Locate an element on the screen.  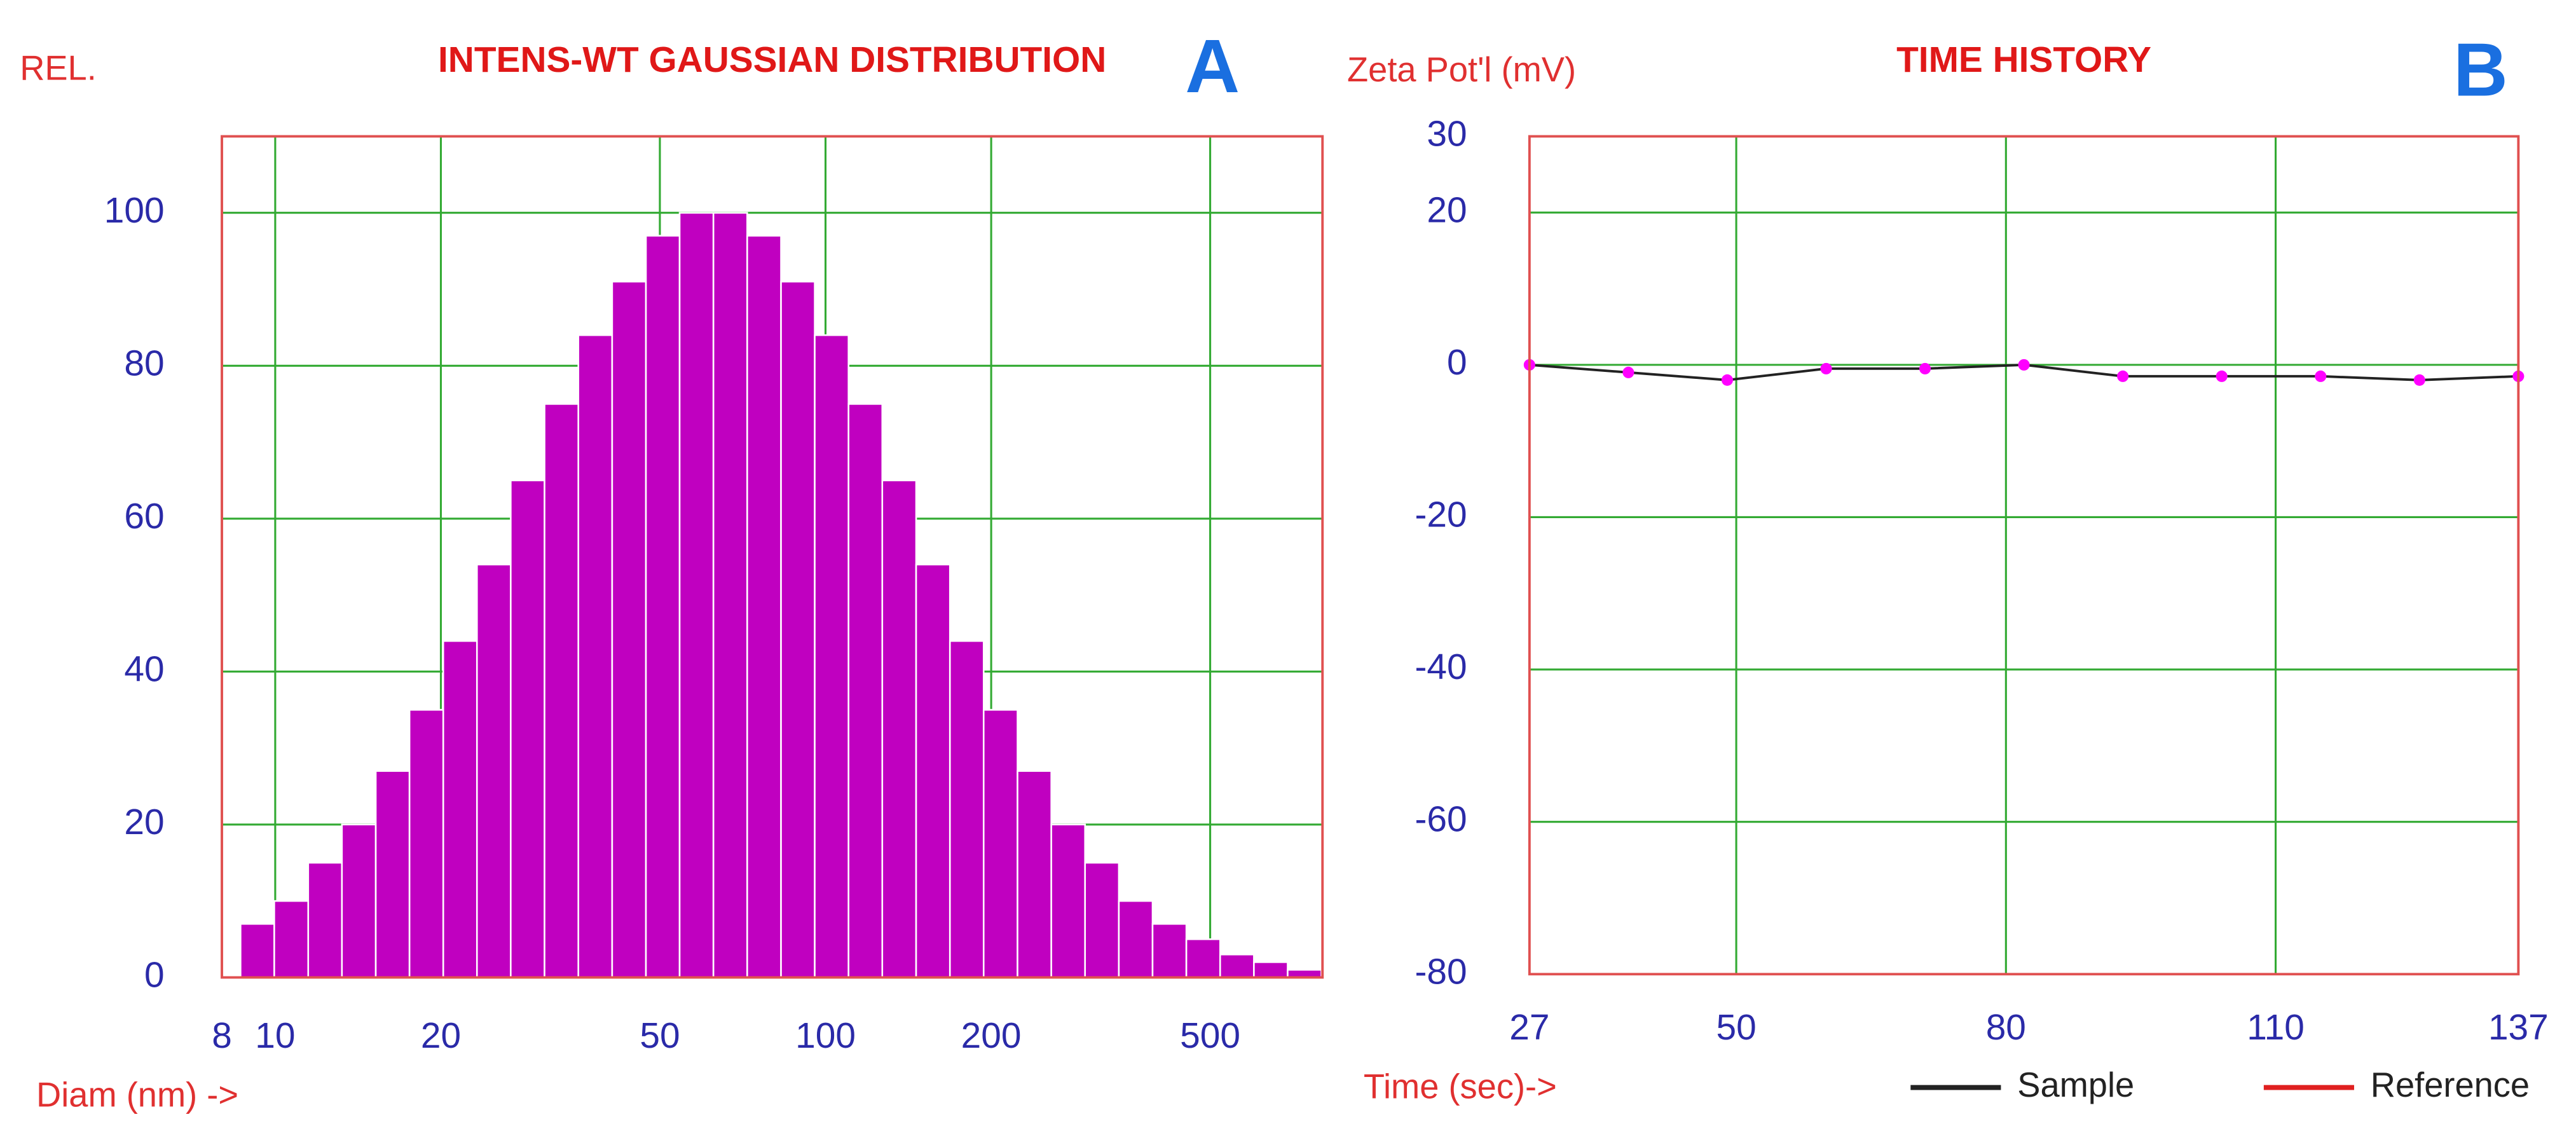
x-tick-label: 20 is located at coordinates (441, 1036).